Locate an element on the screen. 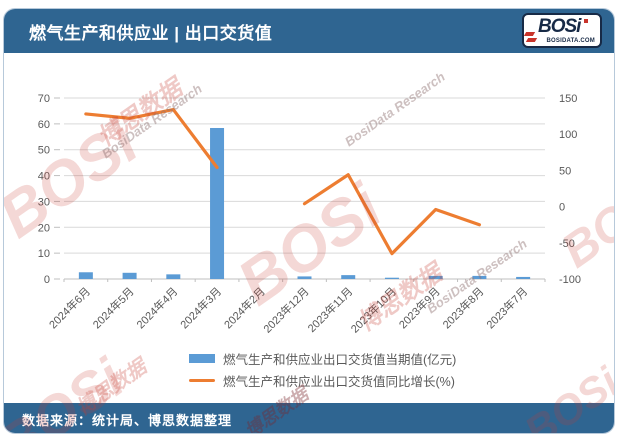 The image size is (620, 434). legend-item-line-series: 燃气生产和供应业出口交货值同比增长(%) is located at coordinates (322, 380).